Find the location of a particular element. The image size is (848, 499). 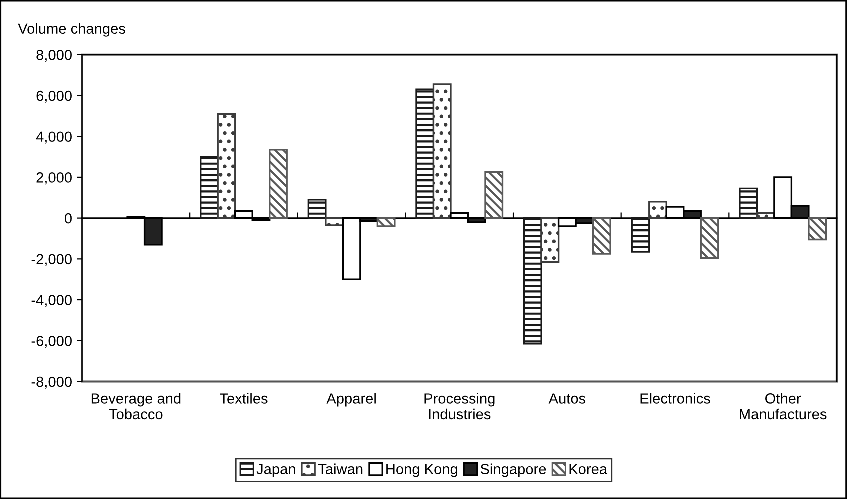

legend-label: Japan is located at coordinates (276, 471).